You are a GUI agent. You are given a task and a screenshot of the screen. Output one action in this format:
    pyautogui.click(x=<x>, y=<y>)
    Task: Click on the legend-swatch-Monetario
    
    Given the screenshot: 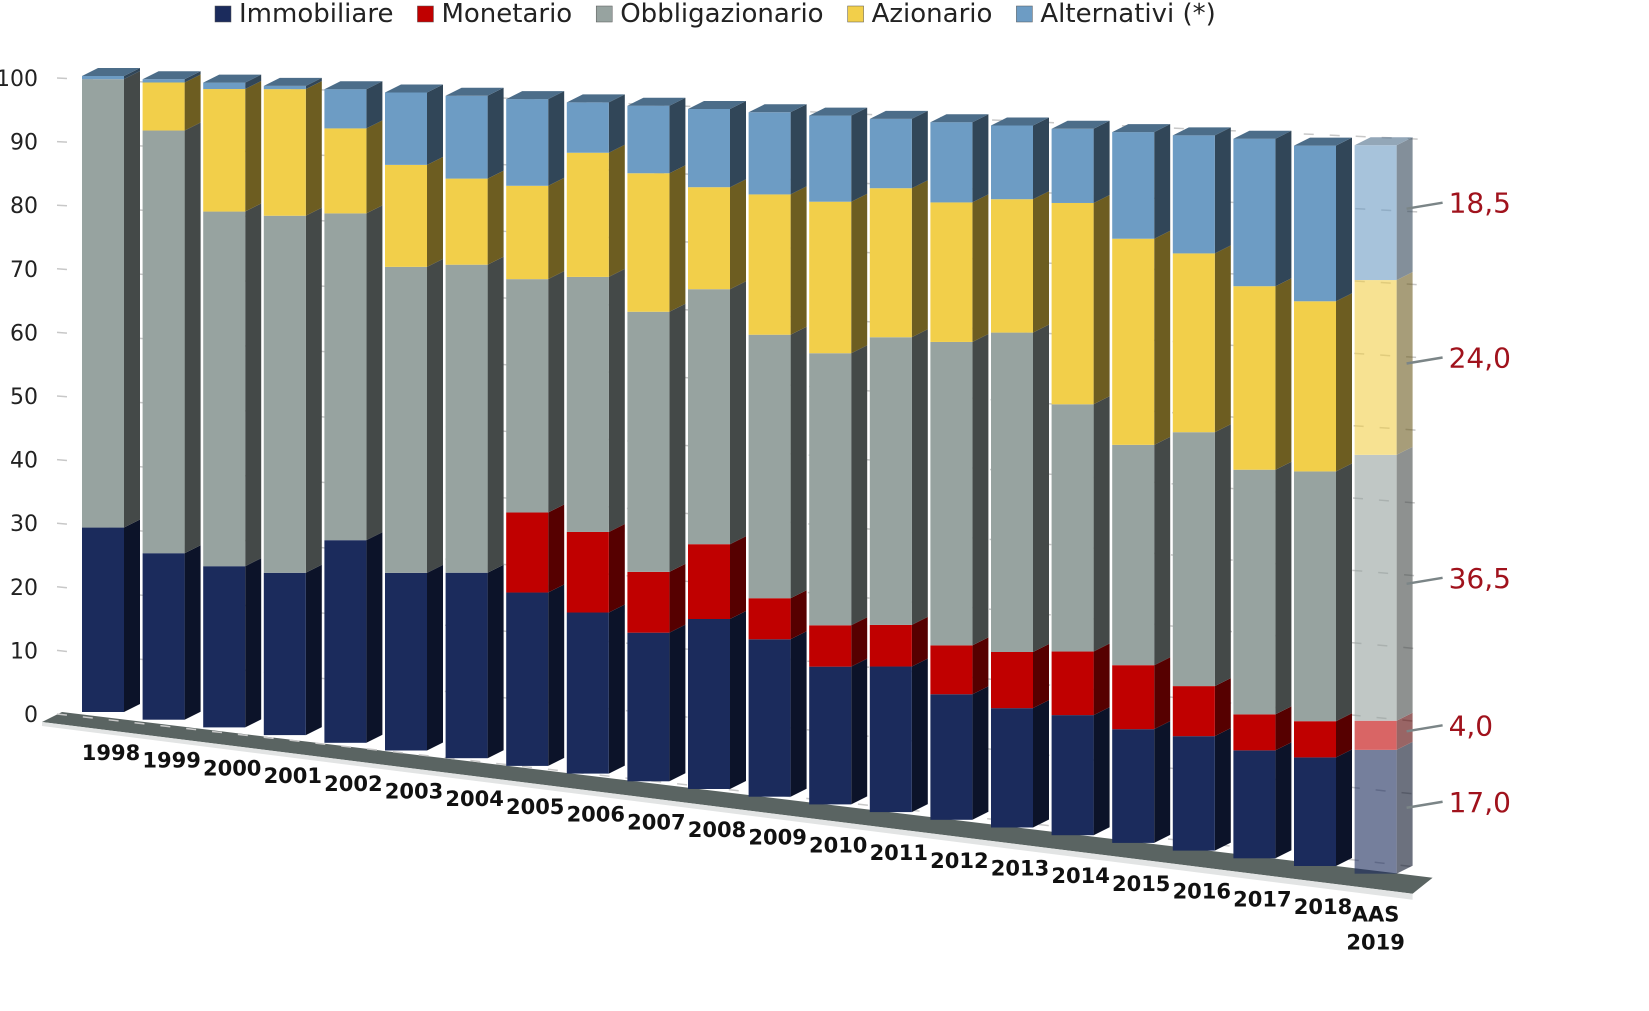 What is the action you would take?
    pyautogui.click(x=425, y=14)
    